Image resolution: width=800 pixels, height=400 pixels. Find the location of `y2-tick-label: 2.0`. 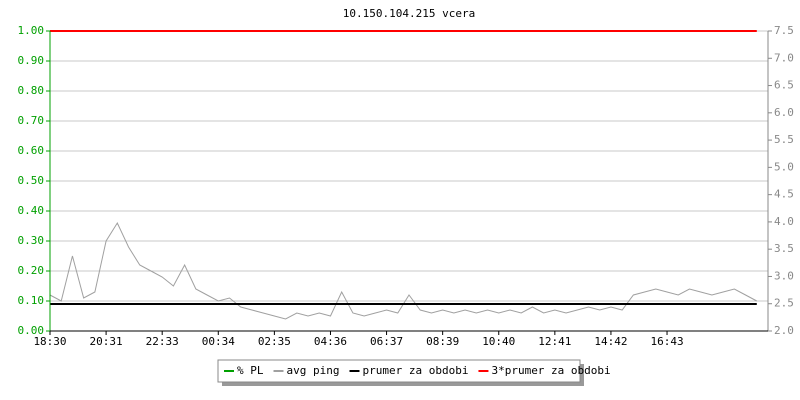

y2-tick-label: 2.0 is located at coordinates (784, 330).